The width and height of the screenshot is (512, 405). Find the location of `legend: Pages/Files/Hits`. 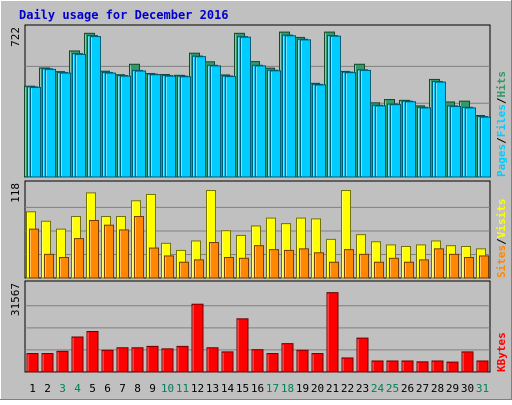

legend: Pages/Files/Hits is located at coordinates (501, 124).